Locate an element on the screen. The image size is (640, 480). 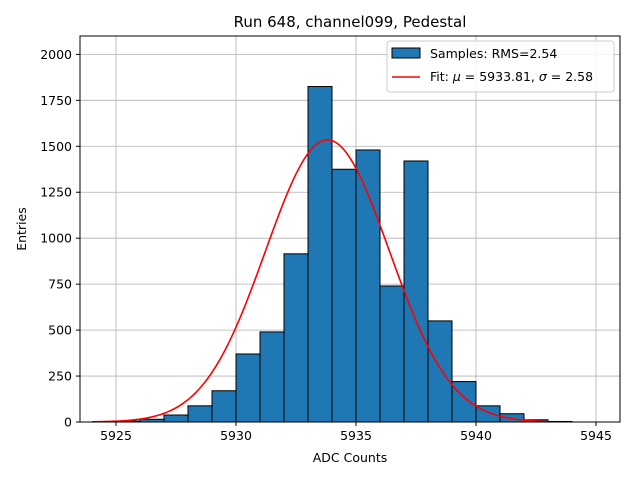
x-axis-label: ADC Counts is located at coordinates (350, 457).